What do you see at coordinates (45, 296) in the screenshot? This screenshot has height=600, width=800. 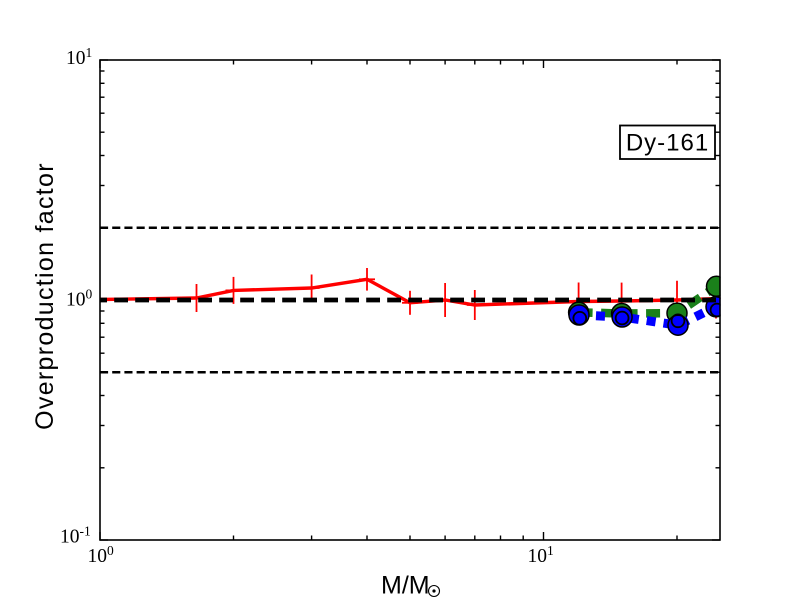 I see `svg-text: Overproduction factor` at bounding box center [45, 296].